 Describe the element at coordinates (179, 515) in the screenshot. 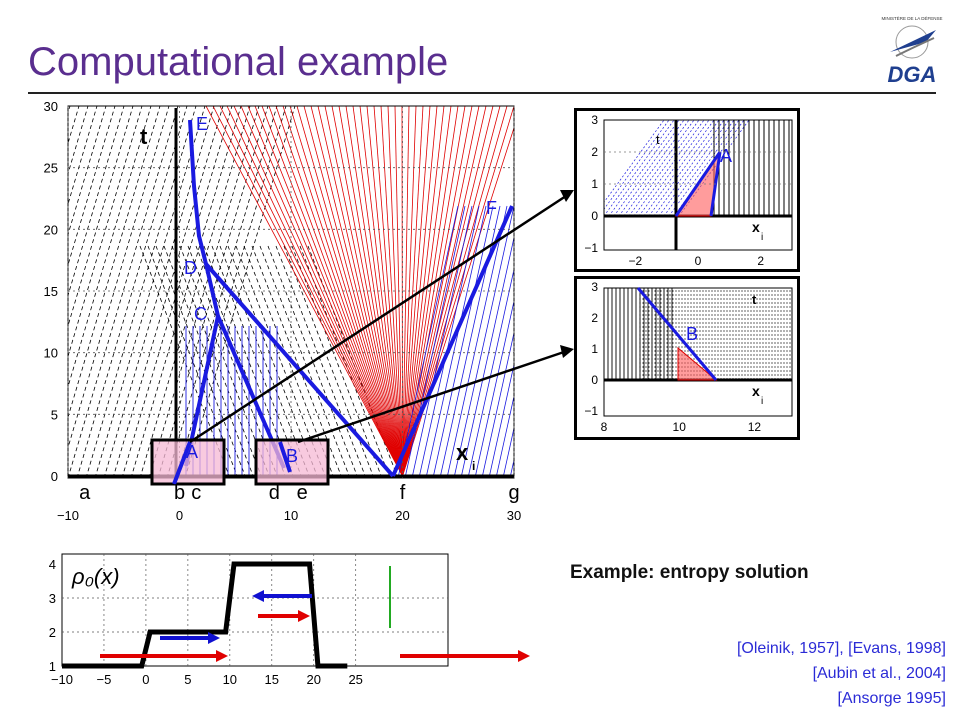

I see `main-x-tick: 0` at that location.